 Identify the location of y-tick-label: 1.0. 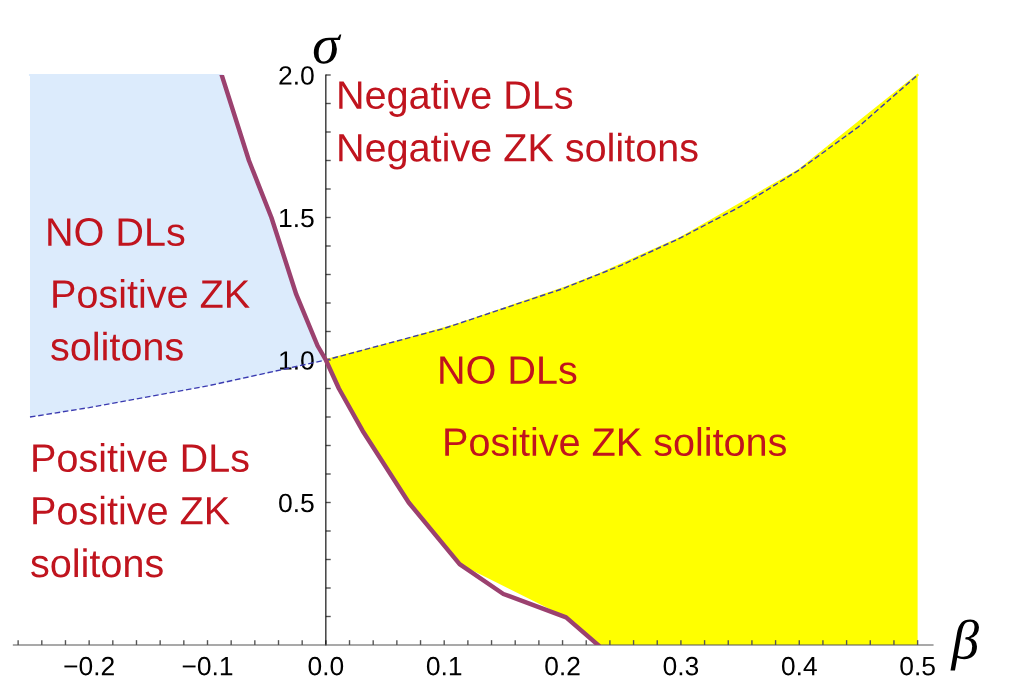
(297, 360).